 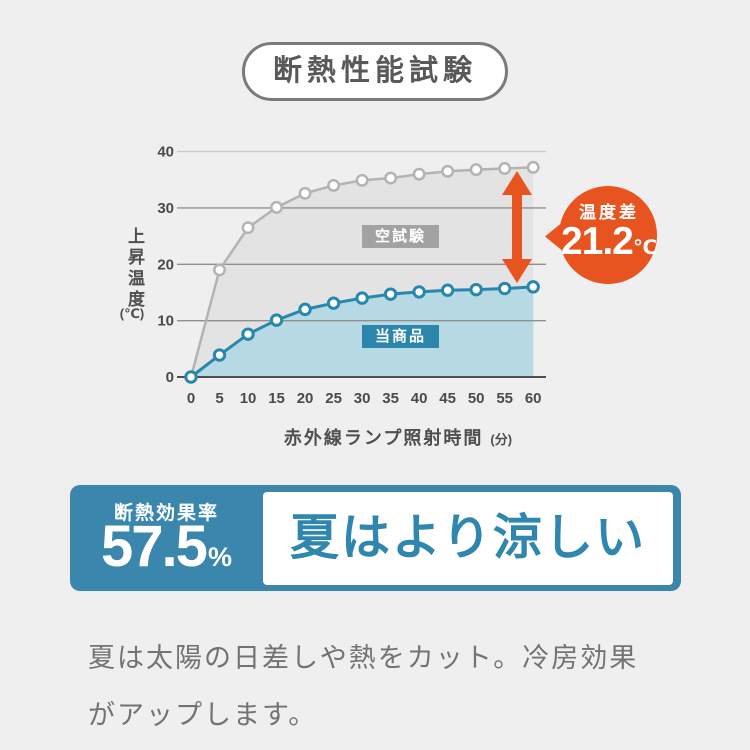 What do you see at coordinates (170, 377) in the screenshot?
I see `y-tick-0: 0` at bounding box center [170, 377].